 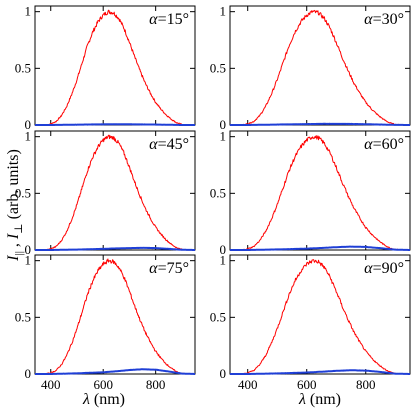 I want to click on x-axis-title-left-var: λ, so click(x=86, y=399).